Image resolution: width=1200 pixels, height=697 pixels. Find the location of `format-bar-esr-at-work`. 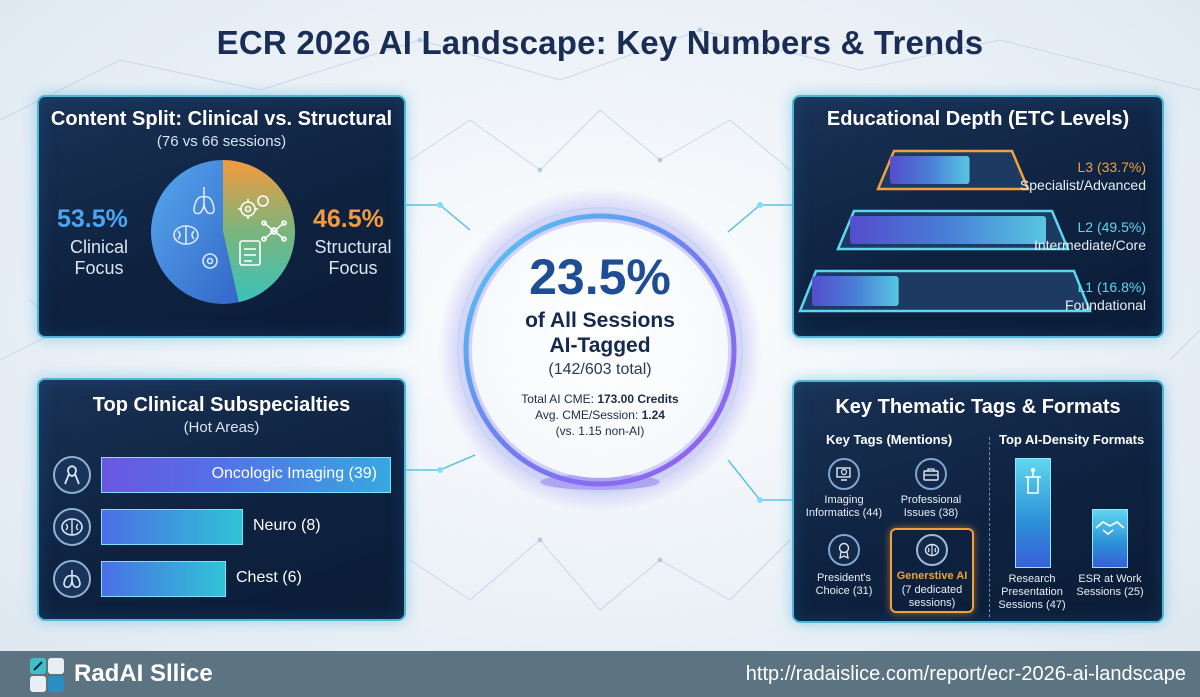

format-bar-esr-at-work is located at coordinates (1110, 538).